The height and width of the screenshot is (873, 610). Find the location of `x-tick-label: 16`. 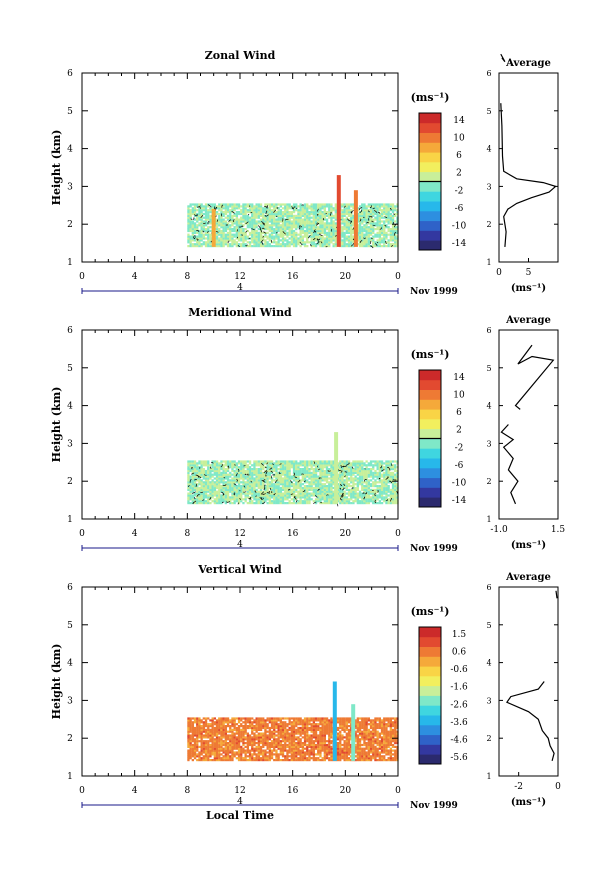

x-tick-label: 16 is located at coordinates (293, 534).